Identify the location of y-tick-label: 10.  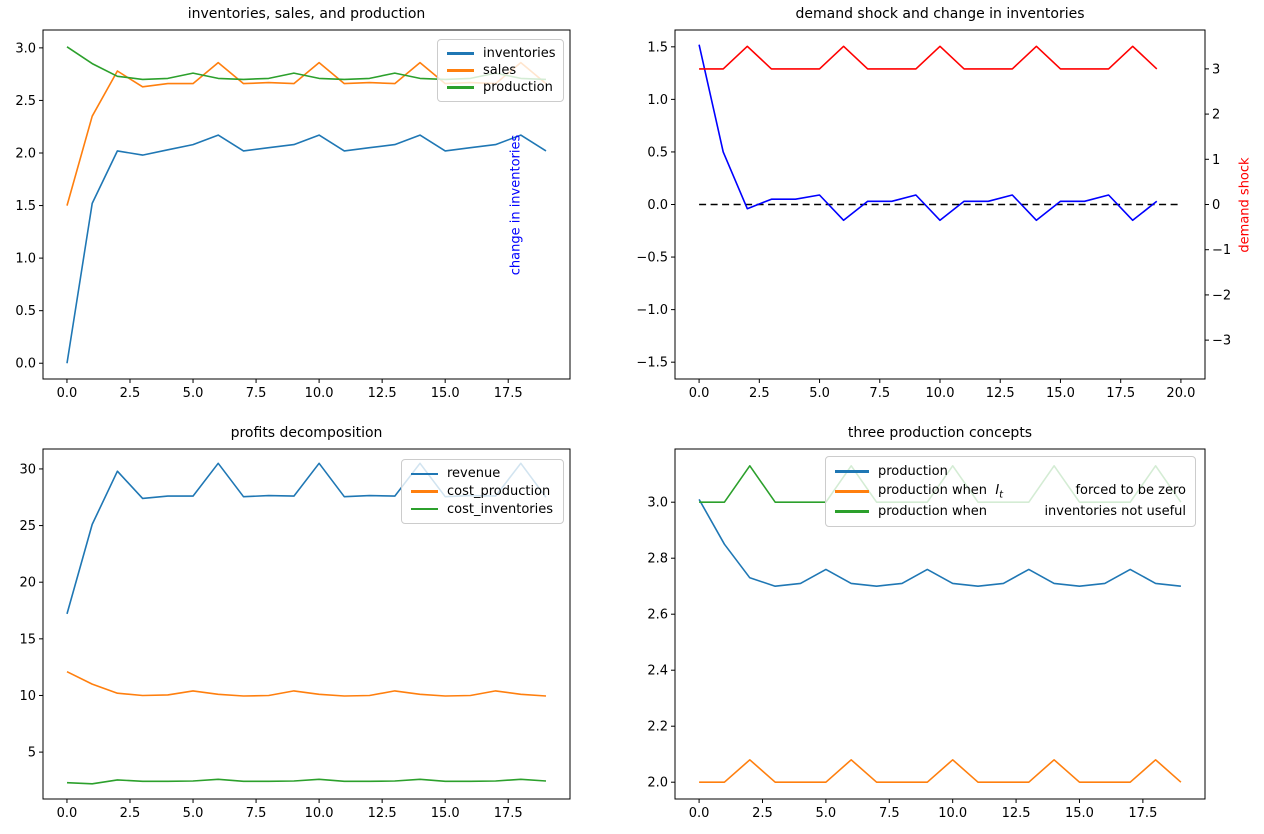
(27, 696).